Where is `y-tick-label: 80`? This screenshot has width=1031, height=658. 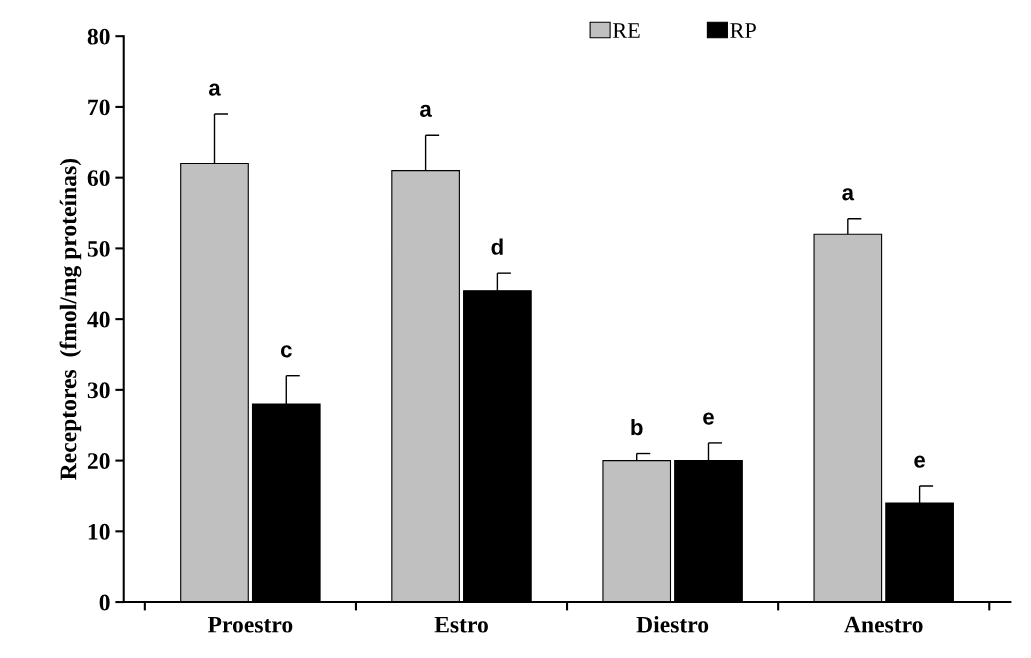
y-tick-label: 80 is located at coordinates (98, 36).